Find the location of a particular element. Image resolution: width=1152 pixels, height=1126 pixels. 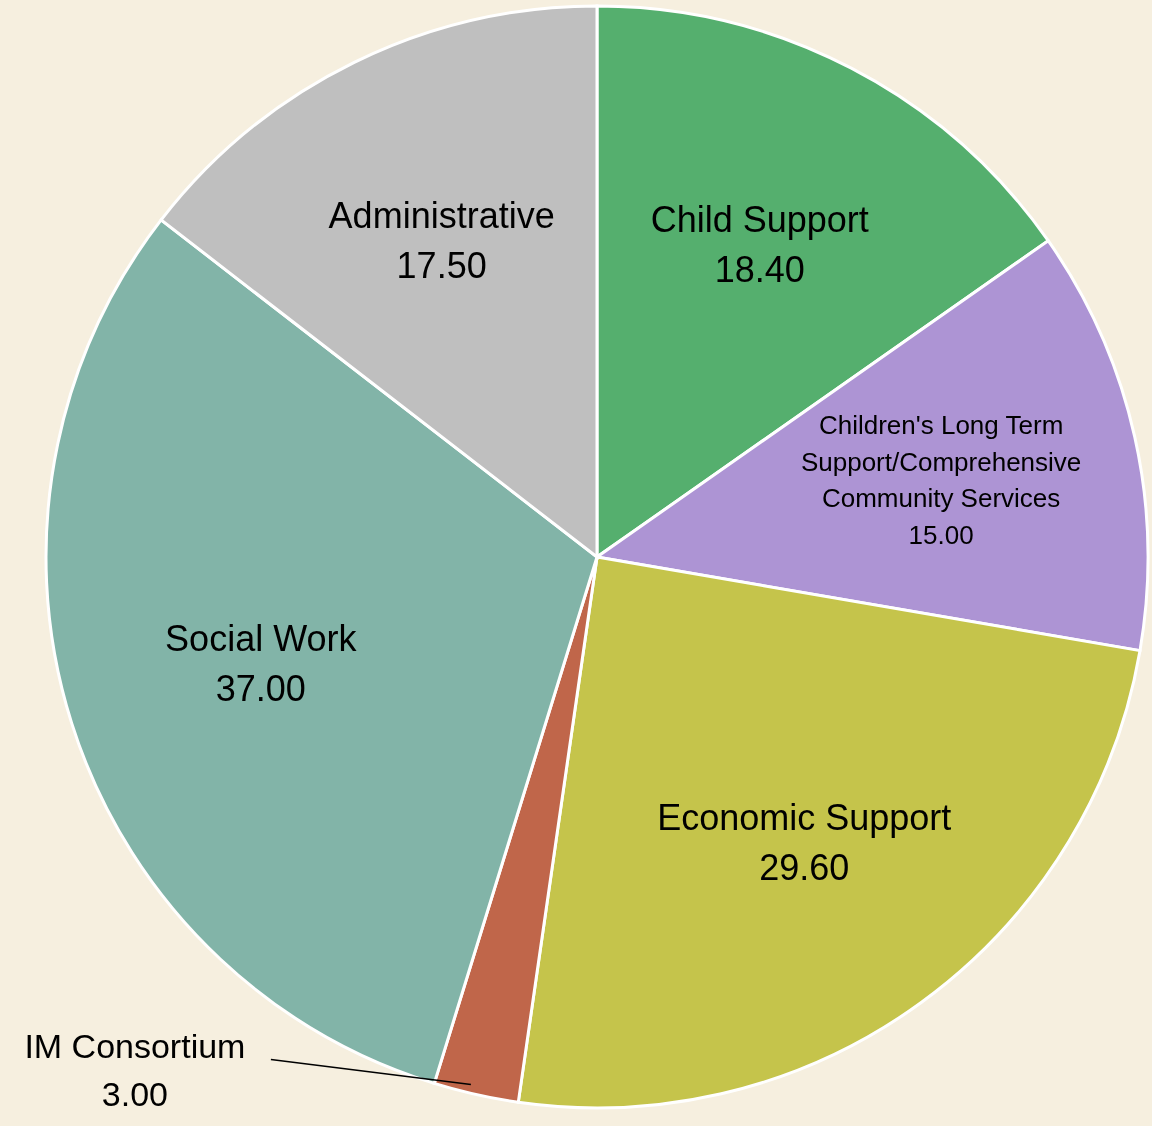

slice-label: IM Consortium is located at coordinates (135, 1045).